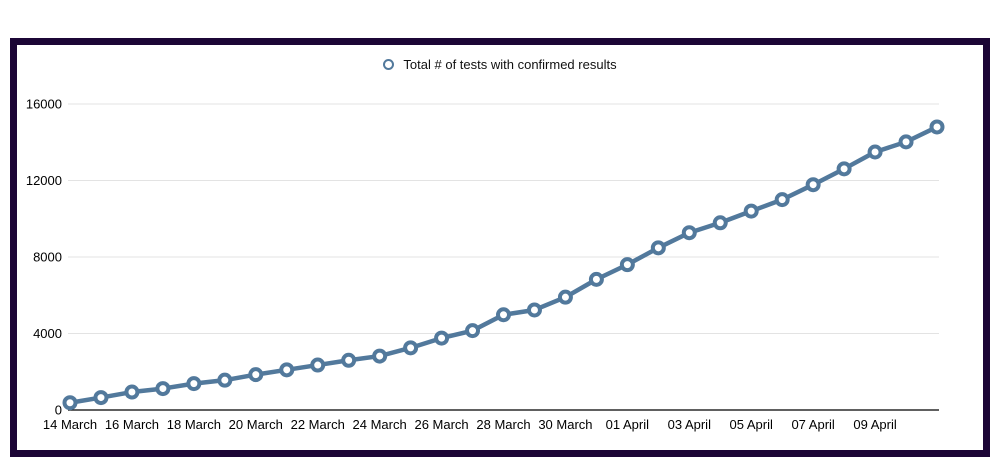 This screenshot has width=999, height=471. I want to click on x-tick-label: 28 March, so click(503, 424).